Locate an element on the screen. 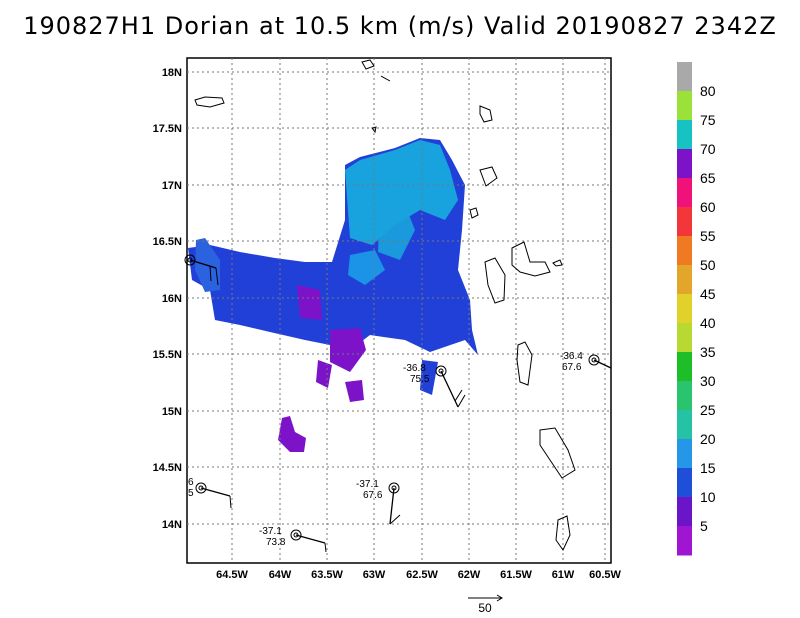 The height and width of the screenshot is (618, 800). reference-vector-label: 50 is located at coordinates (485, 608).